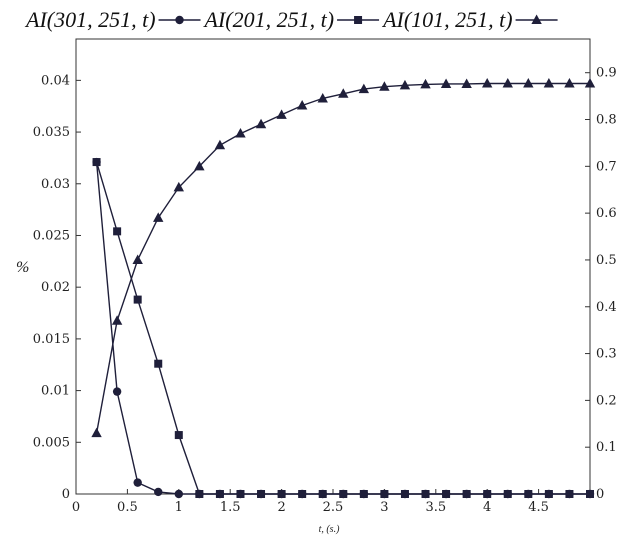  I want to click on y-right-axis-ticks: 0 0.1 0.2 0.3 0.4 0.5 0.6 0.7 0.8 0.9, so click(601, 284).